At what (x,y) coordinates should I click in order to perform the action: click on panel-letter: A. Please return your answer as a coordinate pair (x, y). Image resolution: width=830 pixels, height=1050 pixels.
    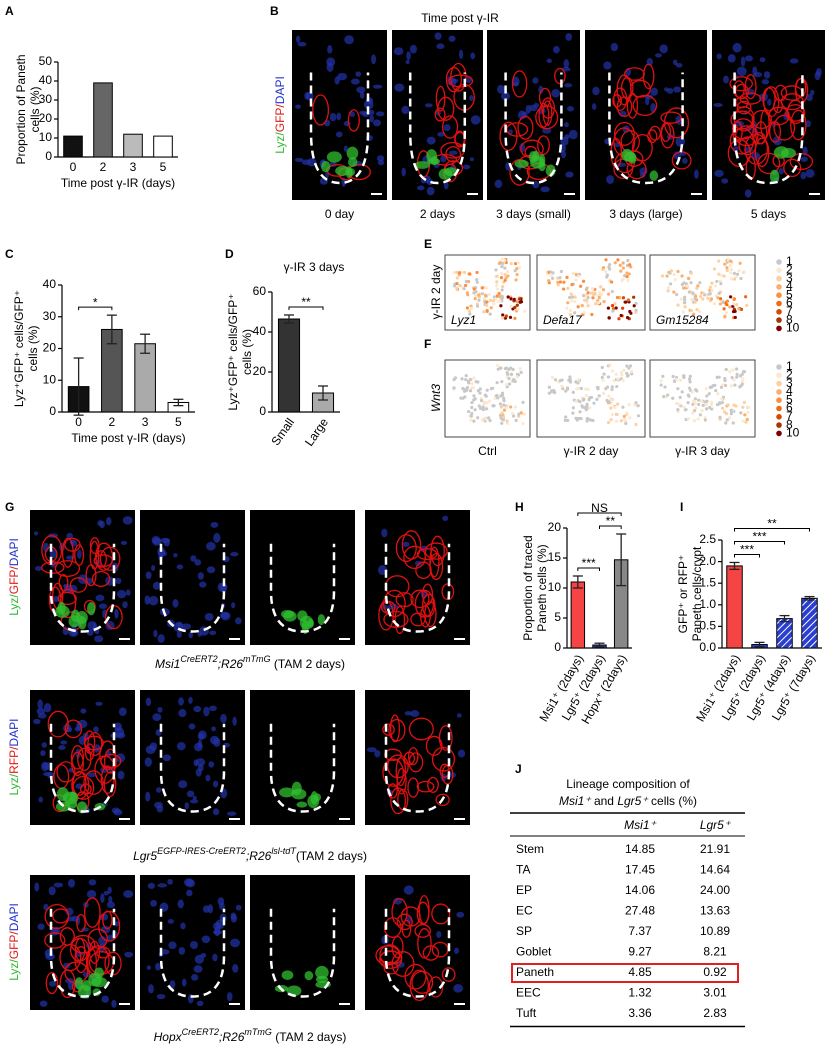
    Looking at the image, I should click on (9, 11).